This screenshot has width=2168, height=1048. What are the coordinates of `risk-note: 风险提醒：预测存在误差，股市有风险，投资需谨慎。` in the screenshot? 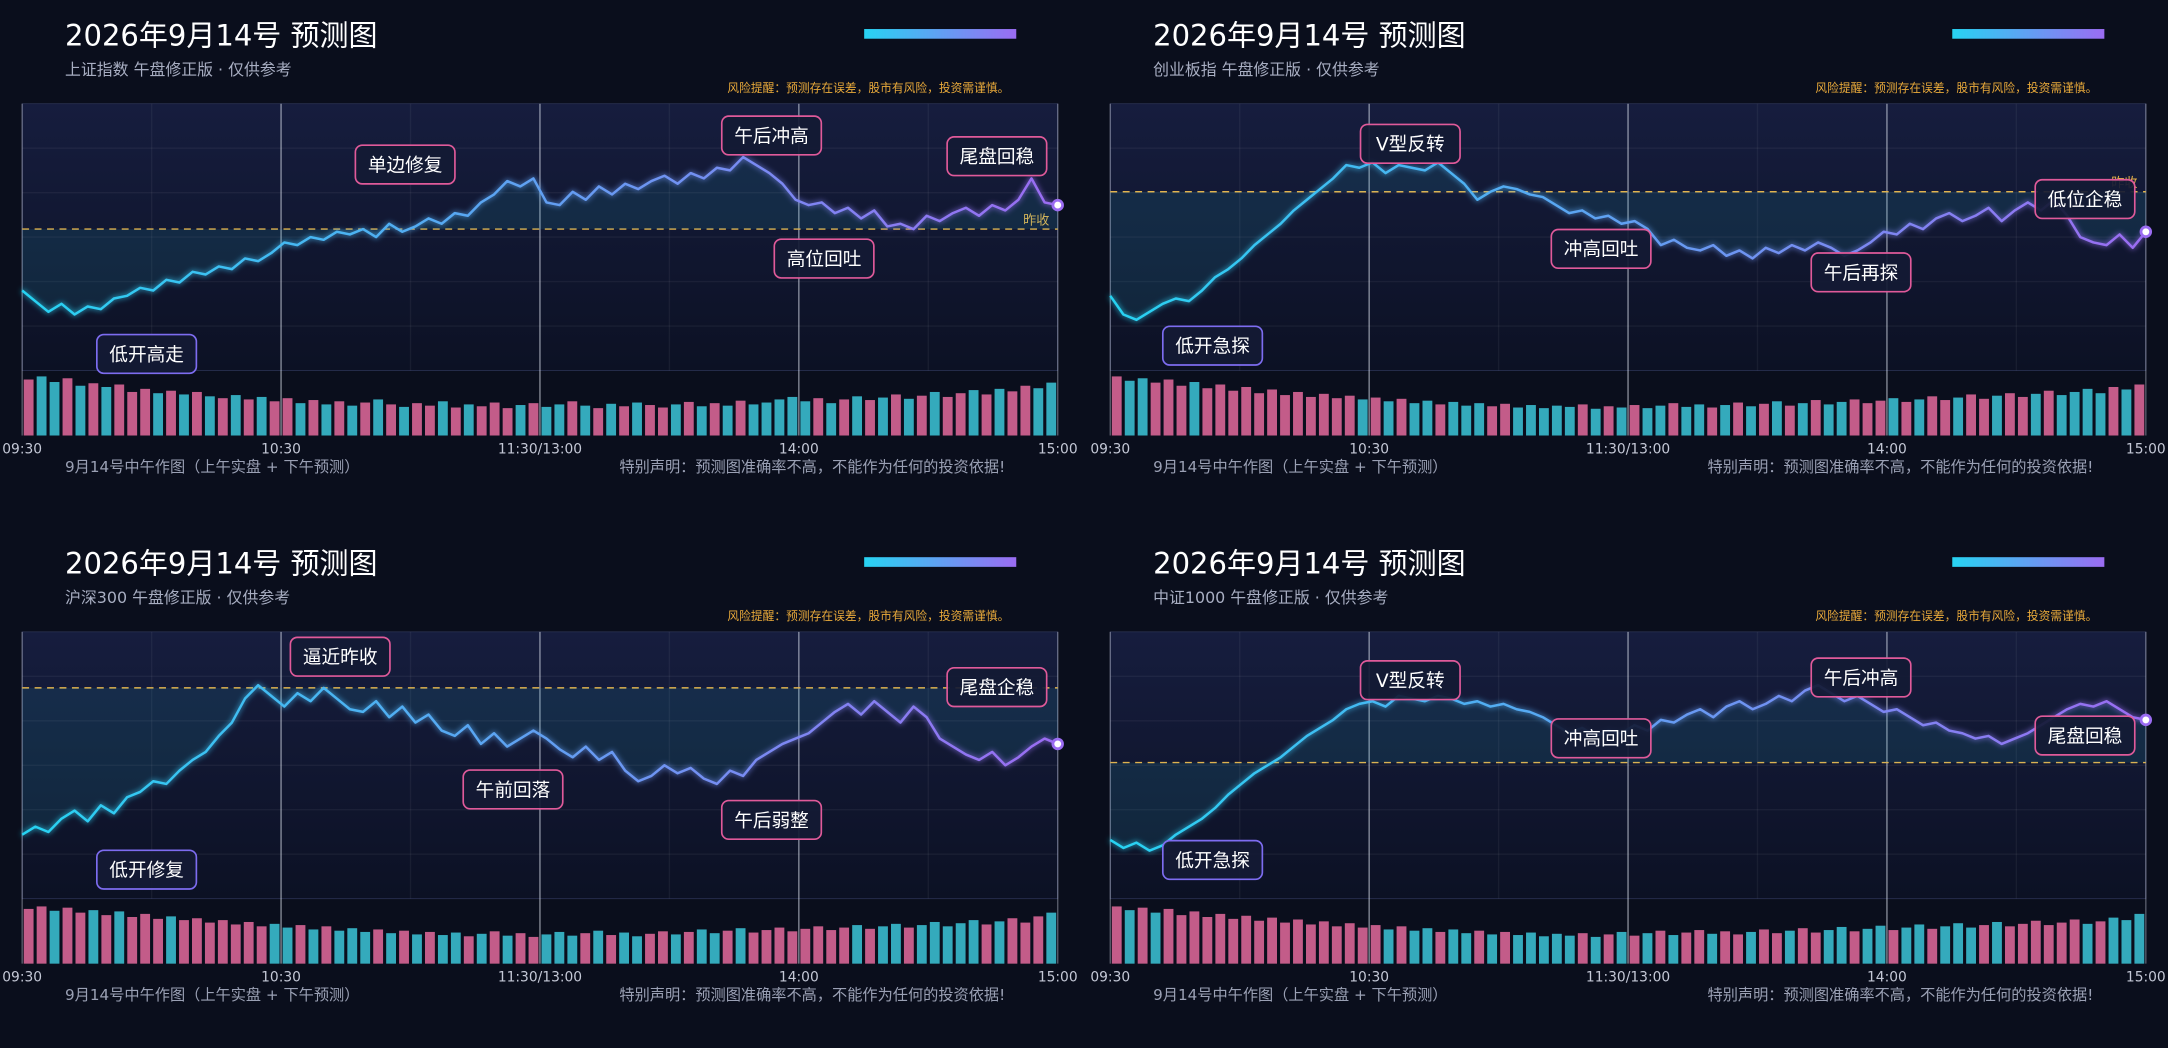 It's located at (868, 88).